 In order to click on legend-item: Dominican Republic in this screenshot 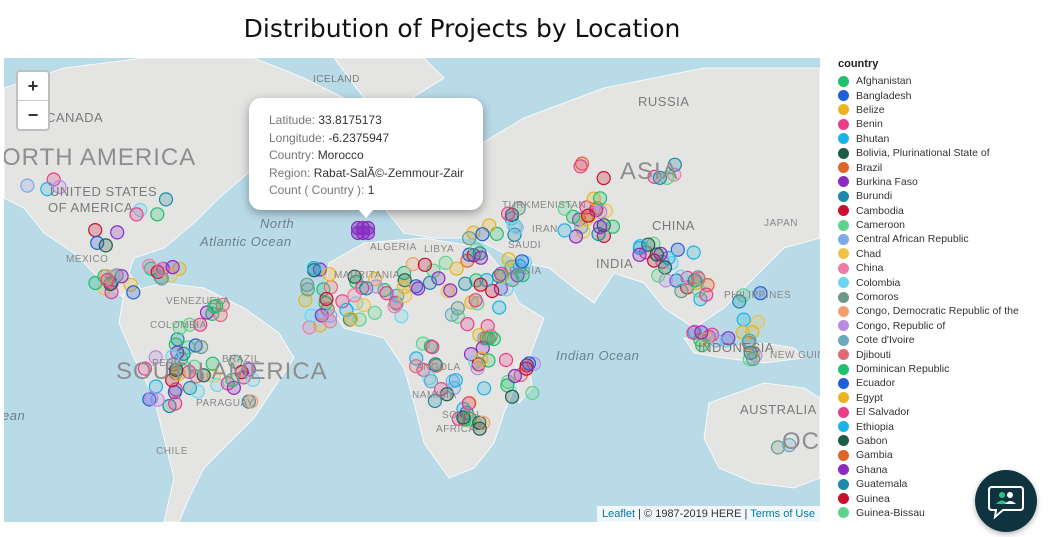, I will do `click(943, 369)`.